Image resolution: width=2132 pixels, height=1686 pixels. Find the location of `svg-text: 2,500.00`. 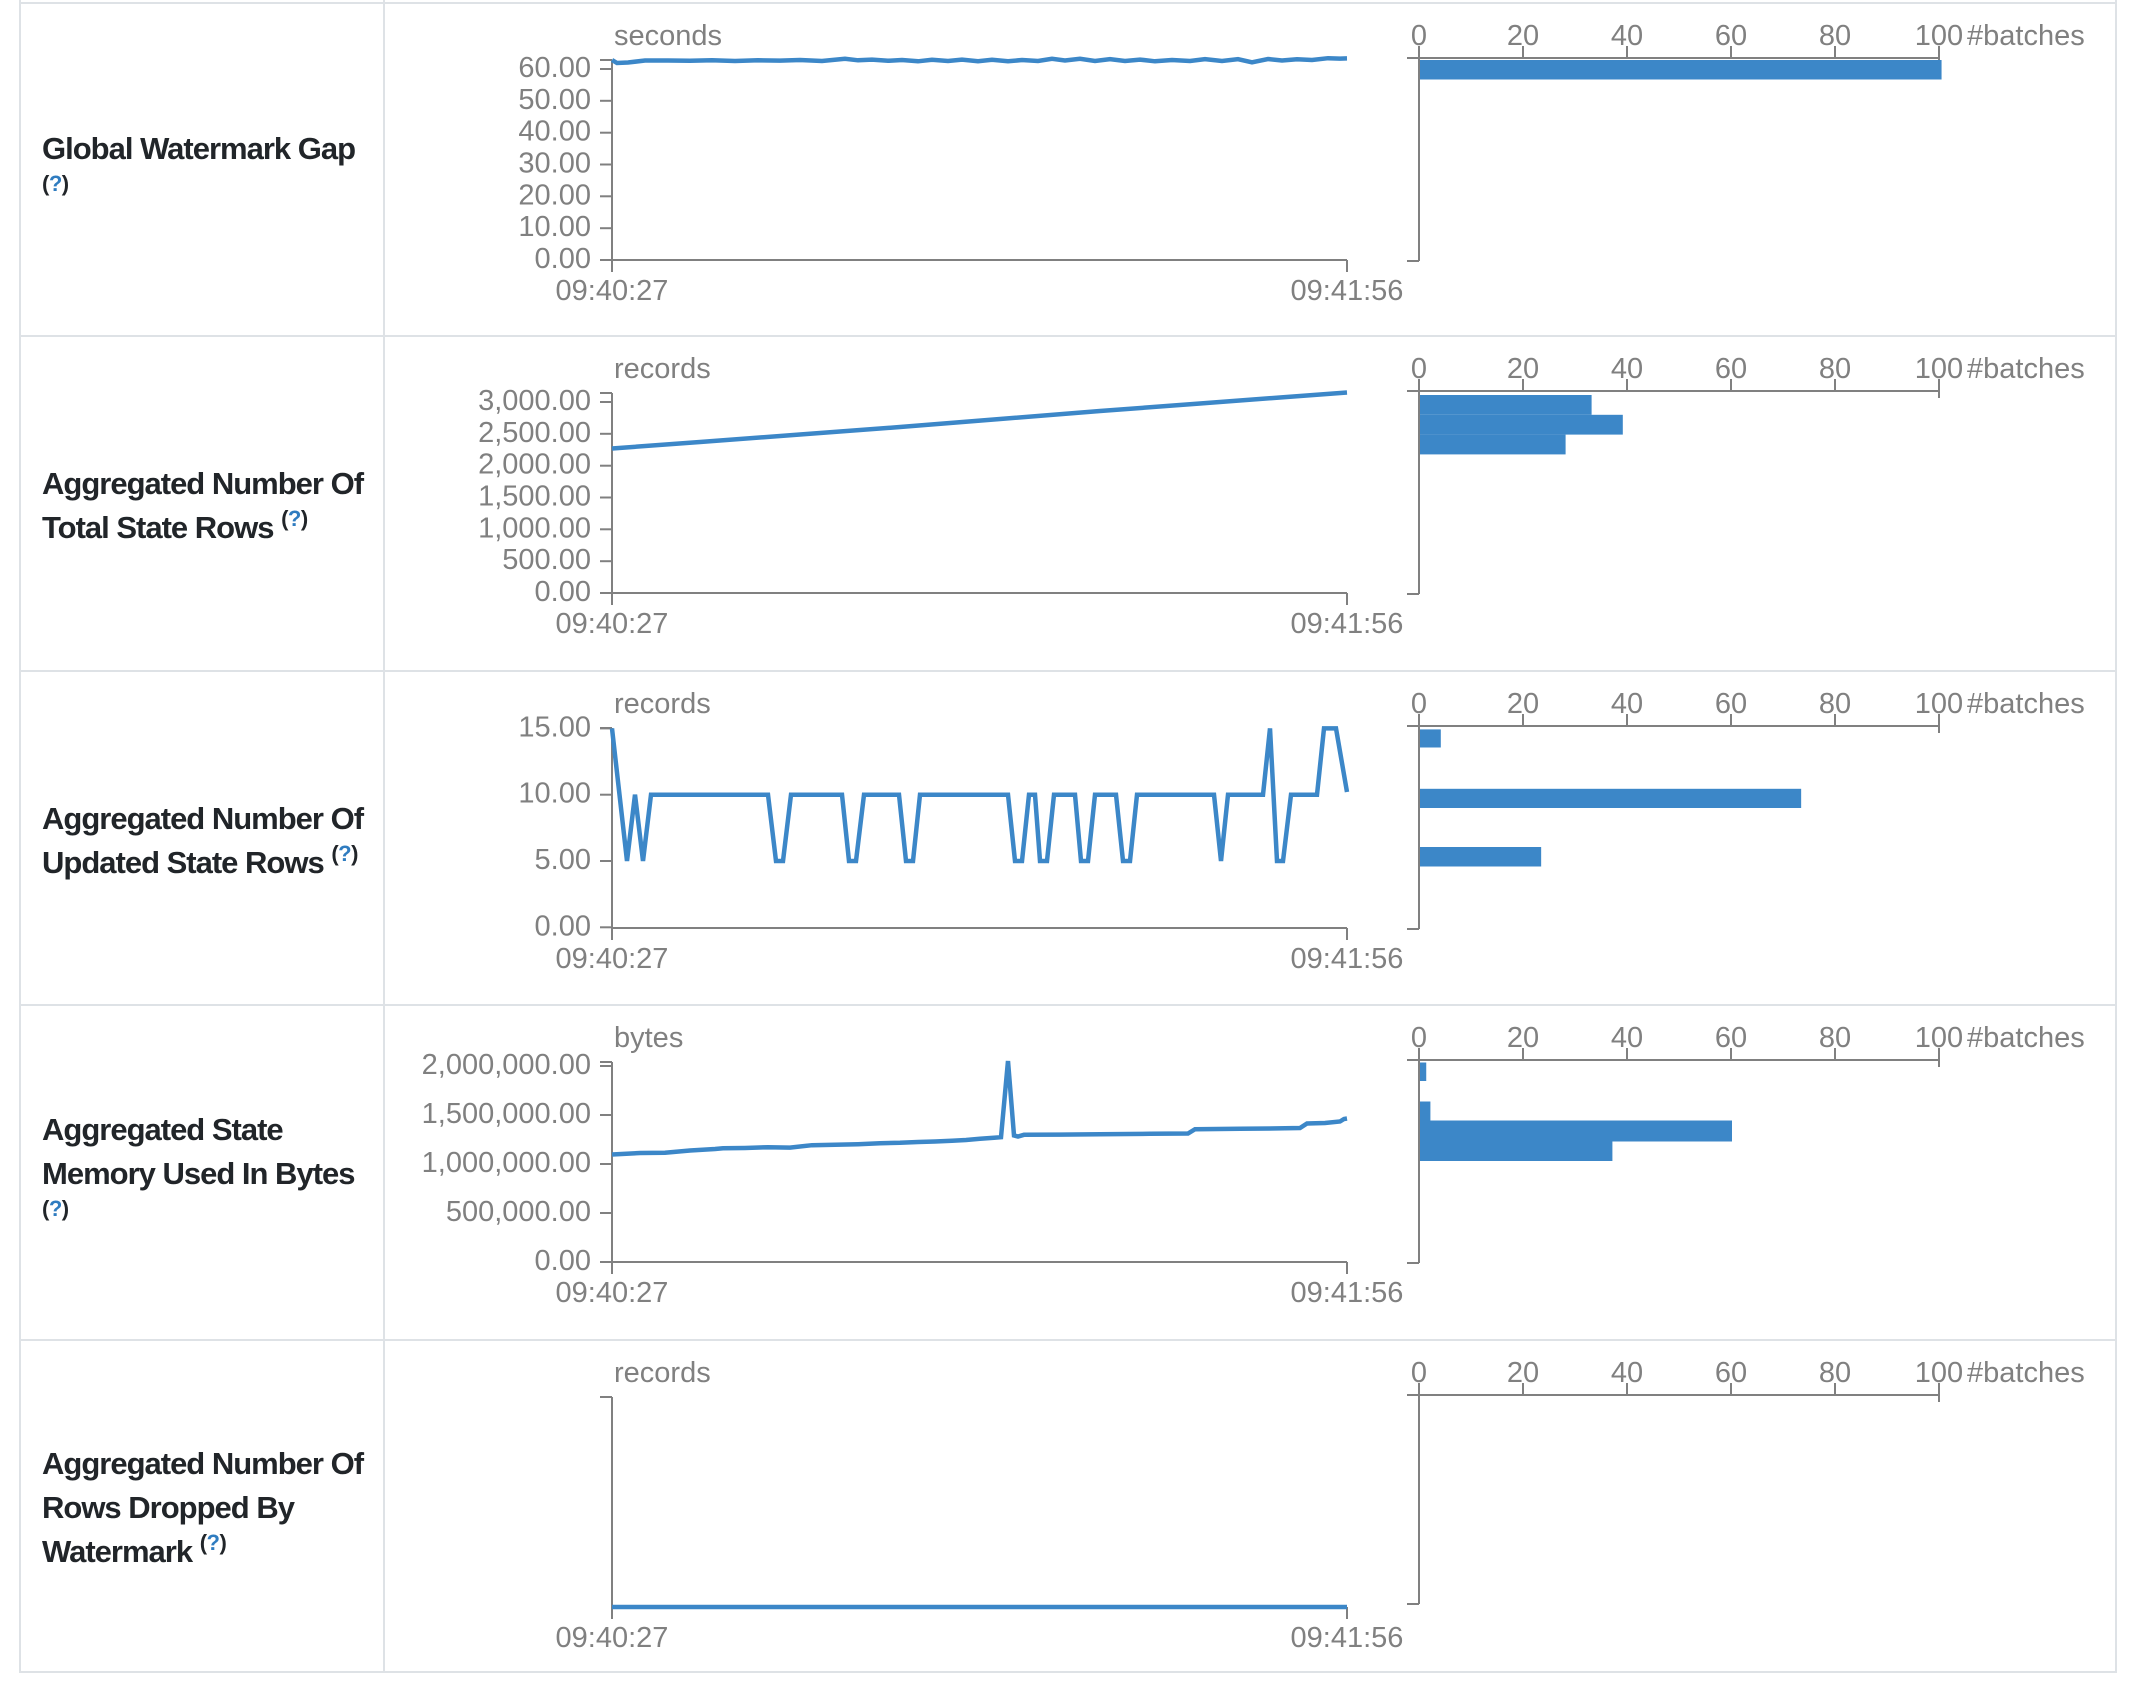

svg-text: 2,500.00 is located at coordinates (534, 433).